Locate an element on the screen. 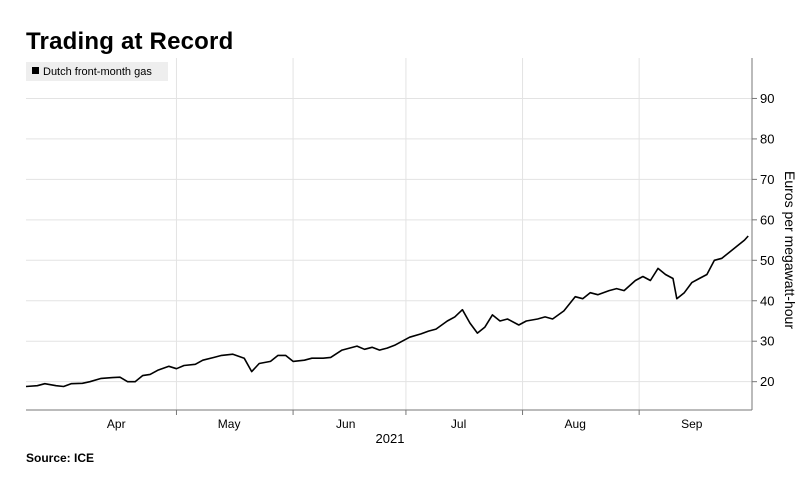 Image resolution: width=800 pixels, height=498 pixels. legend-swatch is located at coordinates (35, 70).